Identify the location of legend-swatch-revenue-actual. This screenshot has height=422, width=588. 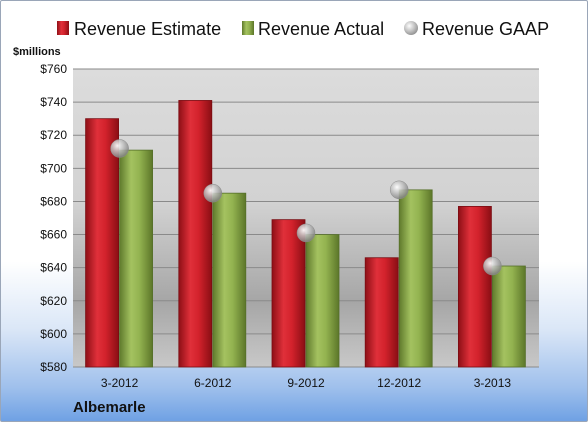
(248, 28).